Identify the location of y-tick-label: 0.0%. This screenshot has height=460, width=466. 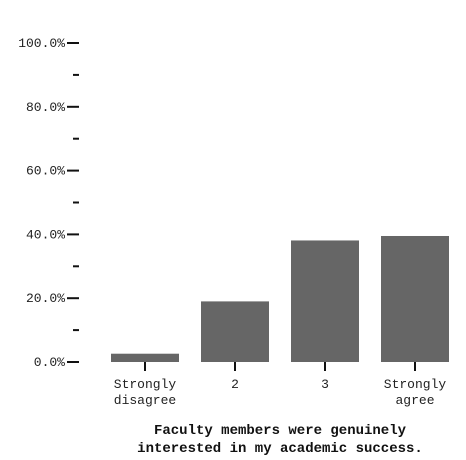
(49, 362).